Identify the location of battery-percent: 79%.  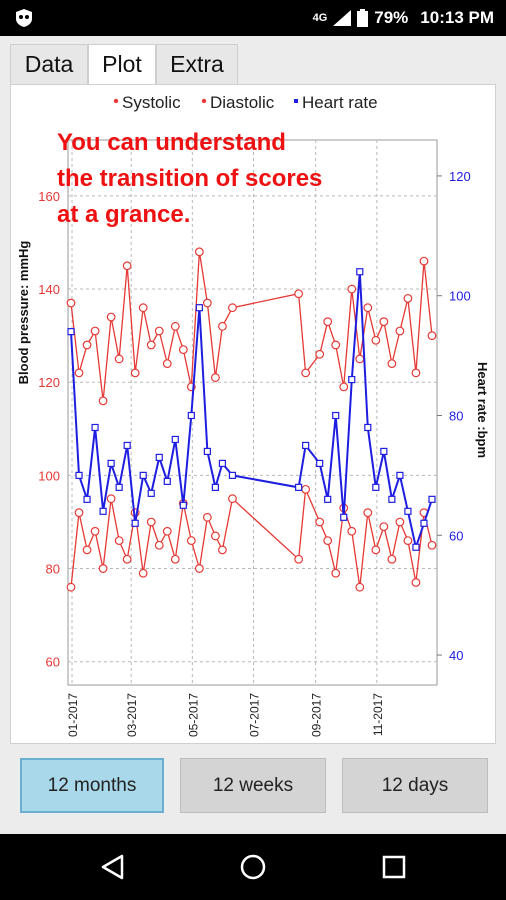
(391, 17).